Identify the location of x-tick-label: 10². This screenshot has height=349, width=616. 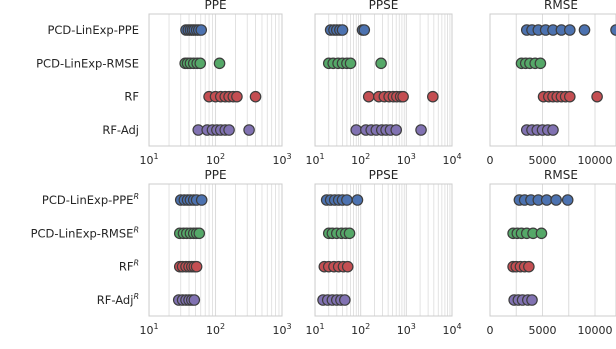
(360, 329).